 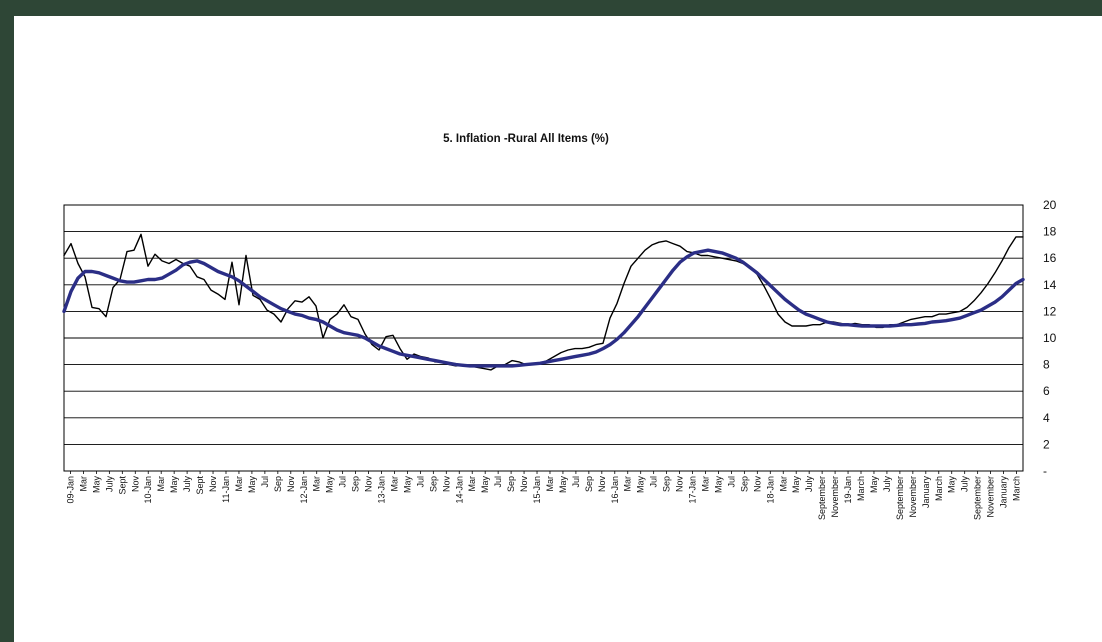 I want to click on x-tick-label: 16-Jan, so click(x=615, y=490).